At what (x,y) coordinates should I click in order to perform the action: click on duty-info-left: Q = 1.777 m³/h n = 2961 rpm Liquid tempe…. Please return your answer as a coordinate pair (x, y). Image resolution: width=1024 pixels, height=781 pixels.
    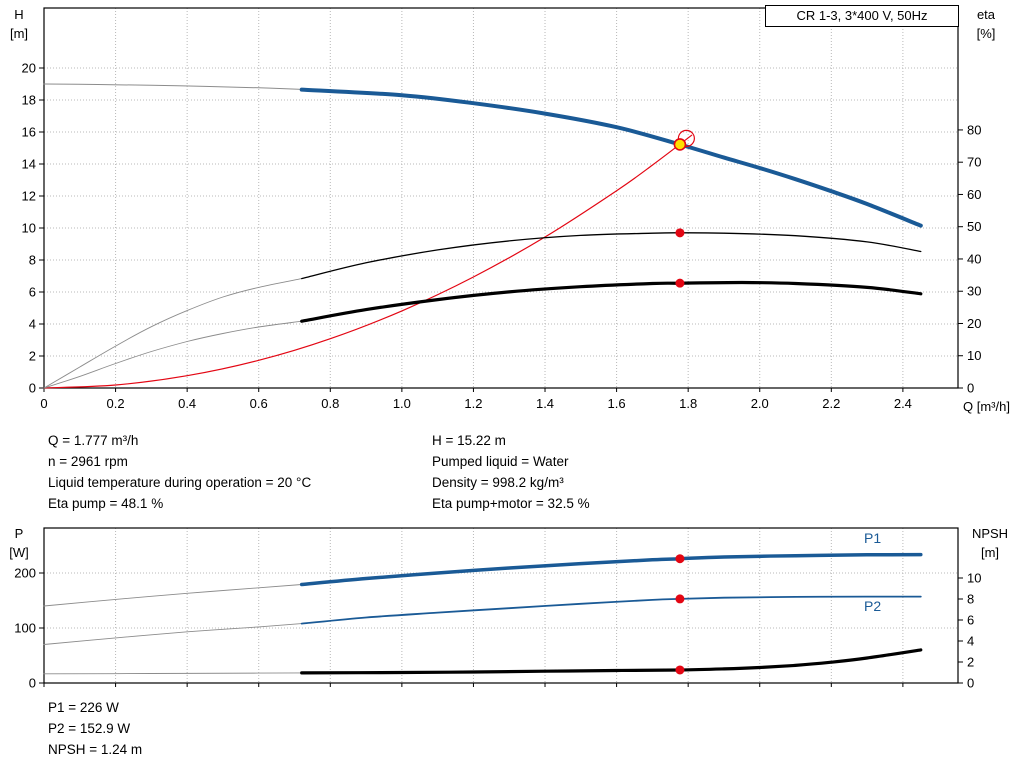
    Looking at the image, I should click on (179, 472).